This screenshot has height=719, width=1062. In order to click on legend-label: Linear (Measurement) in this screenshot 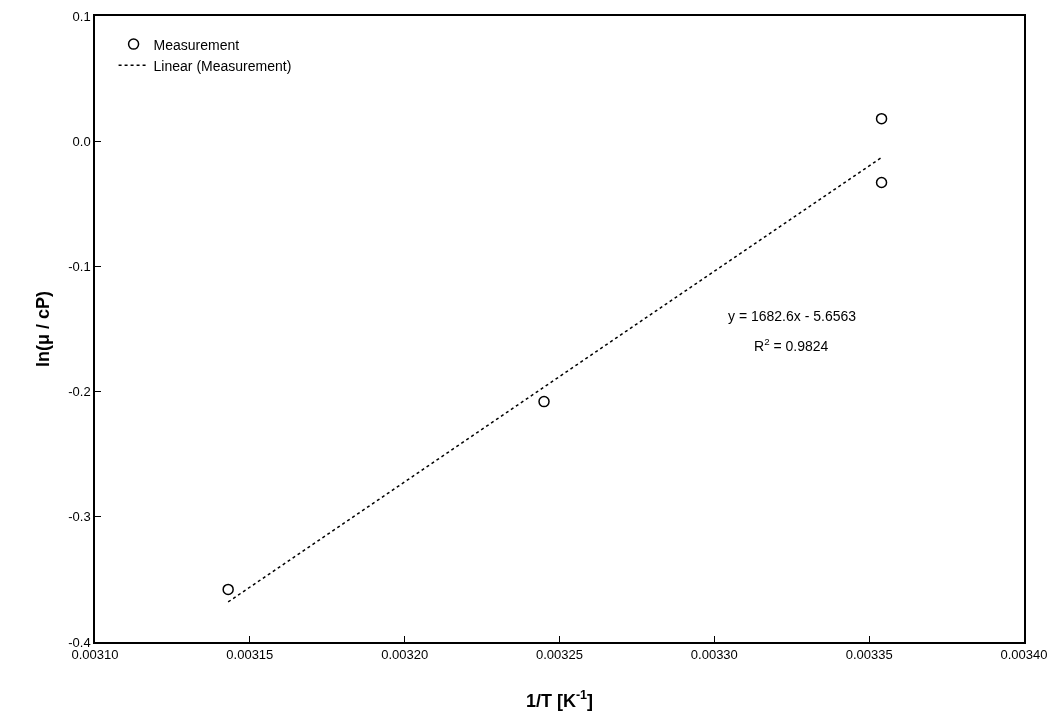, I will do `click(222, 65)`.